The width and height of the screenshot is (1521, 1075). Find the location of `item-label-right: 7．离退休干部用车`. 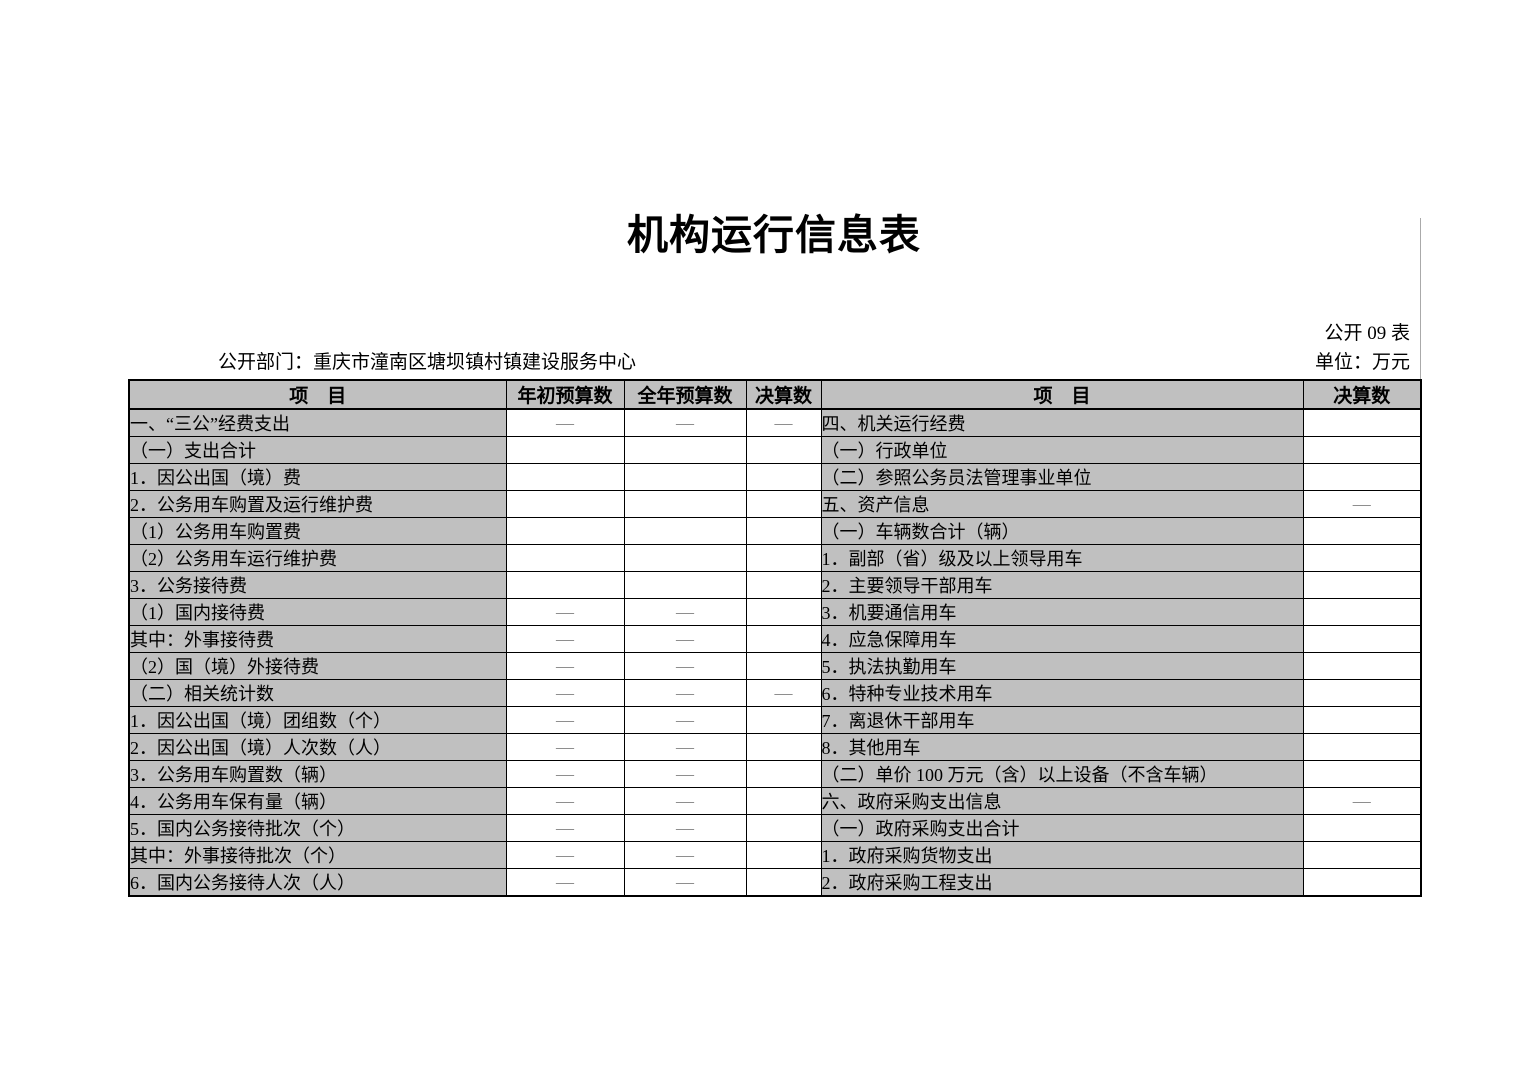

item-label-right: 7．离退休干部用车 is located at coordinates (1062, 720).